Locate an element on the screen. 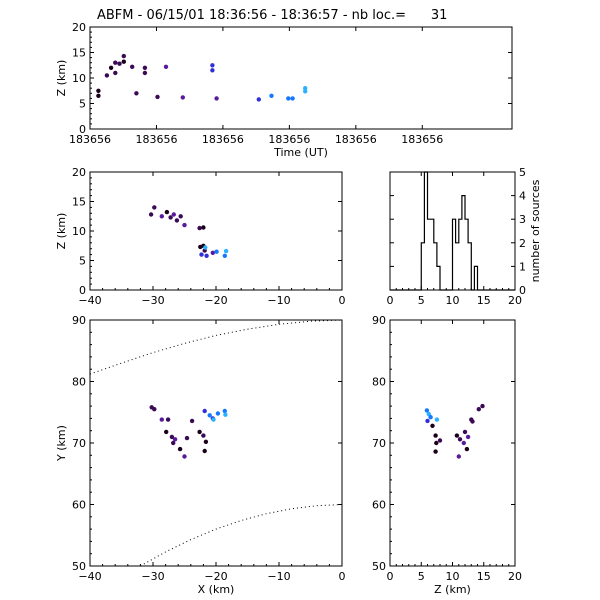  y-tick-label: 2 is located at coordinates (522, 243).